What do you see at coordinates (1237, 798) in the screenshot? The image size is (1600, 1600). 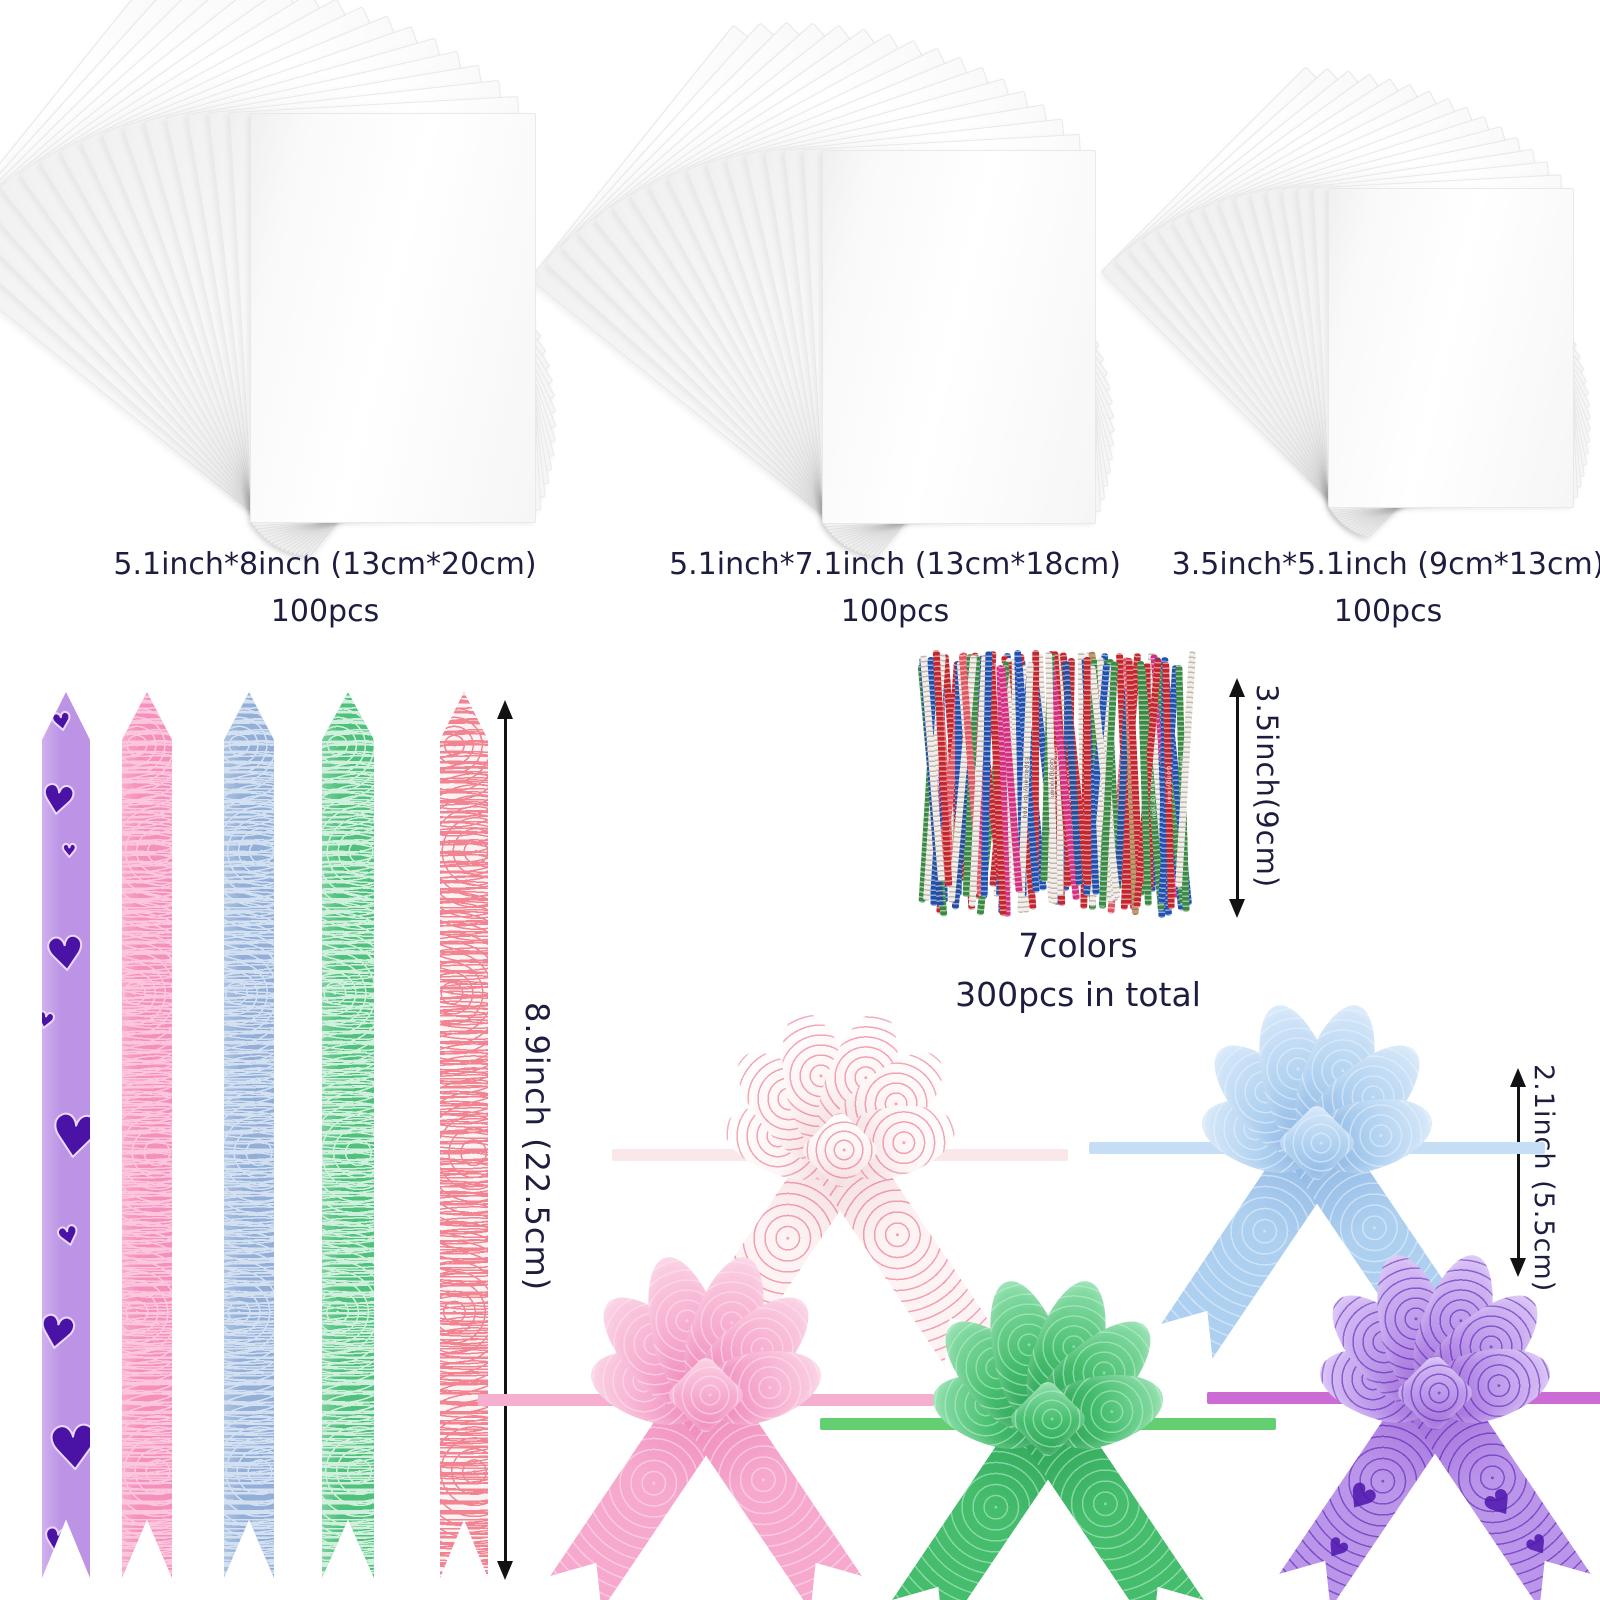 I see `twist-tie-dimension-arrow-icon` at bounding box center [1237, 798].